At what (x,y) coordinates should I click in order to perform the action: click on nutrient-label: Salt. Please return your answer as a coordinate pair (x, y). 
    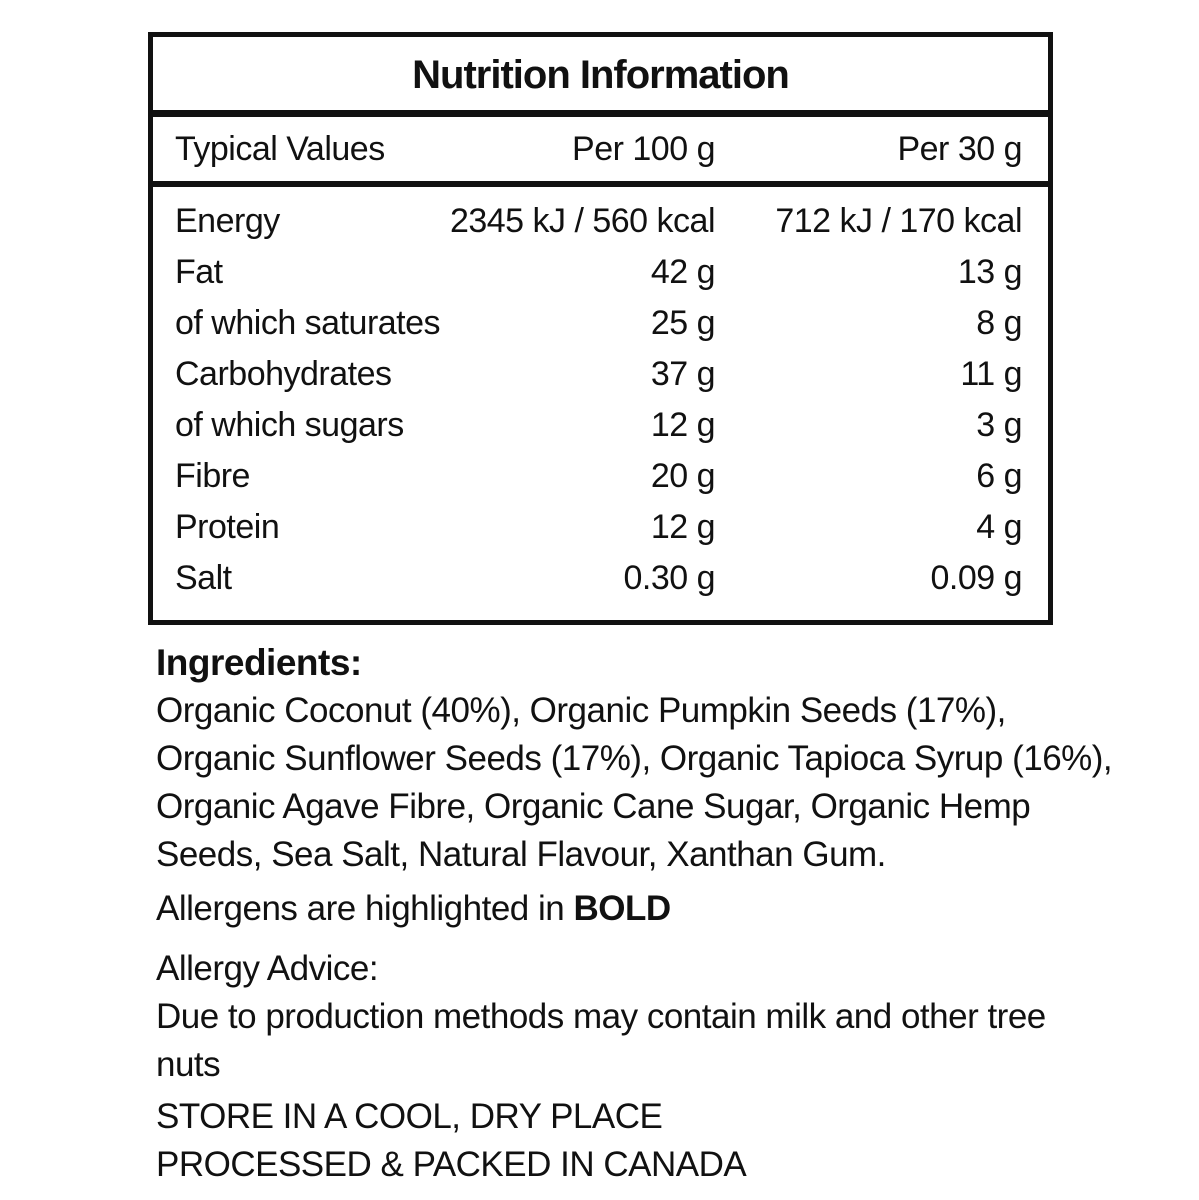
    Looking at the image, I should click on (203, 578).